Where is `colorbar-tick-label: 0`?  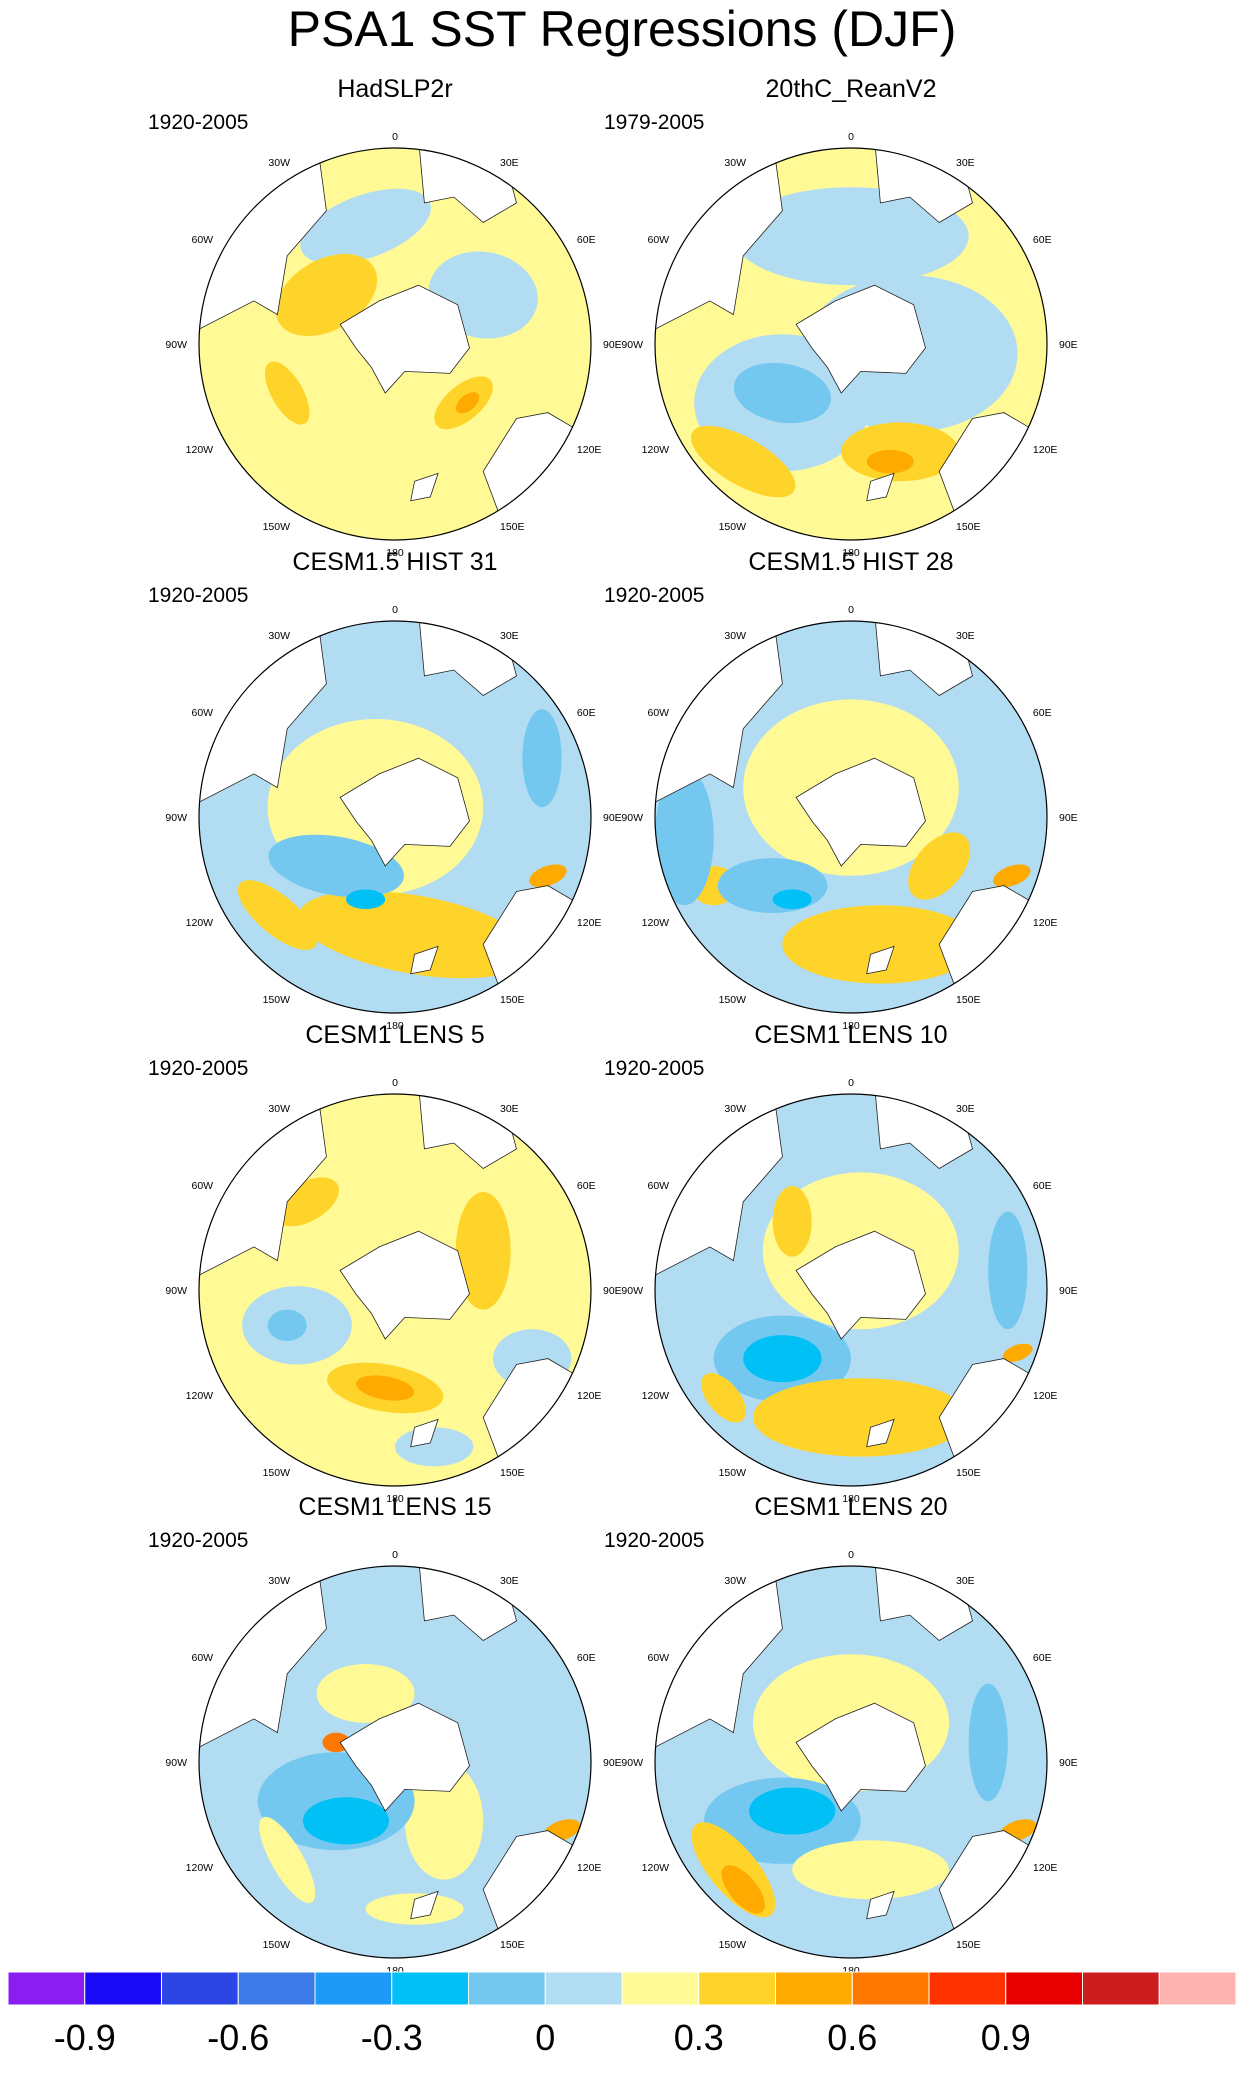
colorbar-tick-label: 0 is located at coordinates (545, 2037).